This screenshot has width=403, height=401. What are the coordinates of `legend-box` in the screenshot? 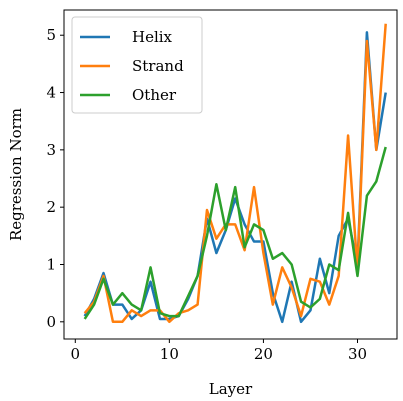 It's located at (137, 65).